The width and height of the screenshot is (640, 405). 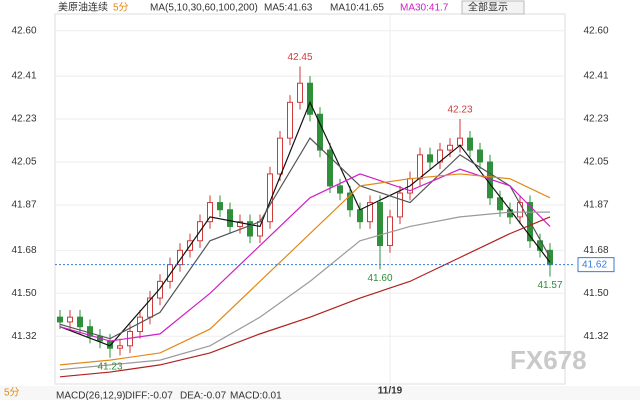 What do you see at coordinates (12, 393) in the screenshot?
I see `footer-period: 5分` at bounding box center [12, 393].